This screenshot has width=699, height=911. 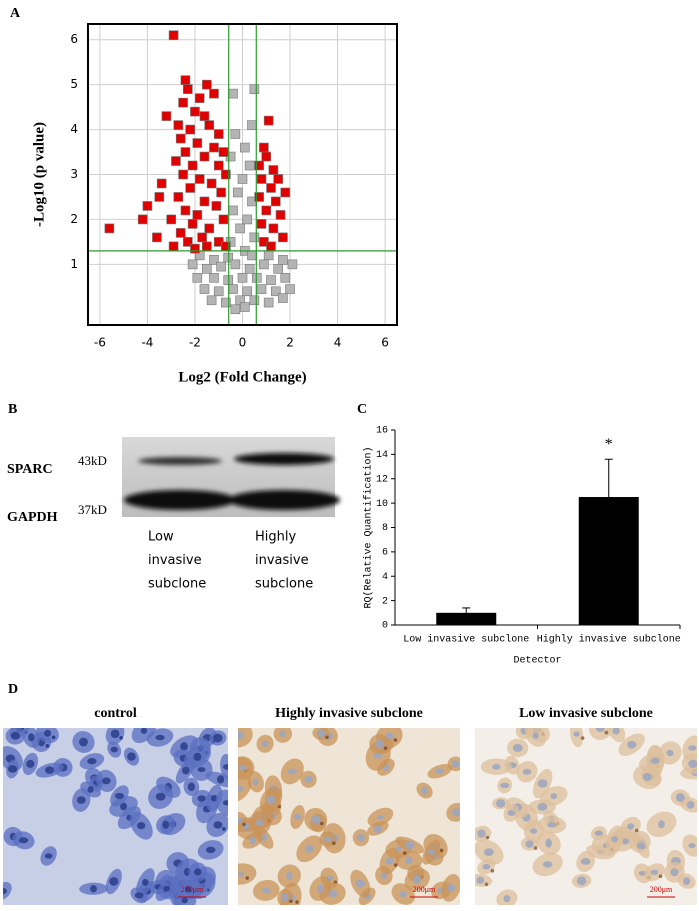 I want to click on y-tick-label: 0, so click(x=385, y=626).